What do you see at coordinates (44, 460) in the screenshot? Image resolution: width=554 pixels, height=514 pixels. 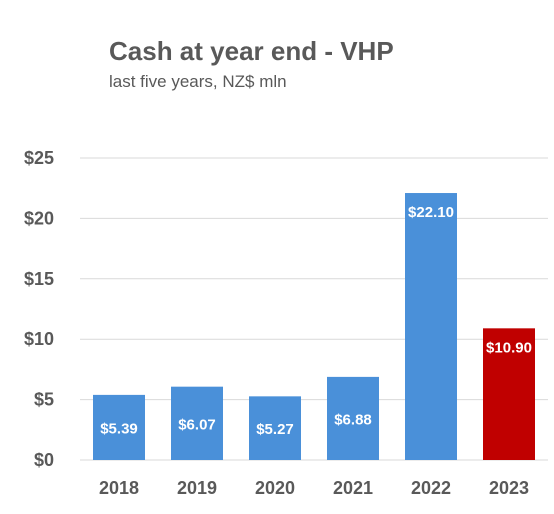 I see `y-tick-label: $0` at bounding box center [44, 460].